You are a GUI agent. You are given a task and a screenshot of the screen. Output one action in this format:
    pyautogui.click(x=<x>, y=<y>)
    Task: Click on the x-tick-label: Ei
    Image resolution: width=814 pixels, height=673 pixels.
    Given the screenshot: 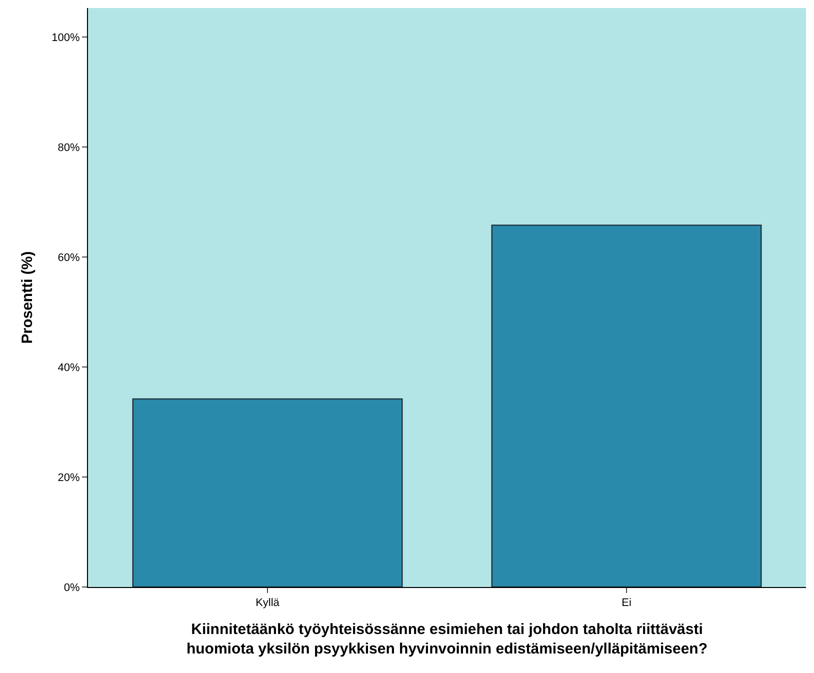 What is the action you would take?
    pyautogui.click(x=627, y=603)
    